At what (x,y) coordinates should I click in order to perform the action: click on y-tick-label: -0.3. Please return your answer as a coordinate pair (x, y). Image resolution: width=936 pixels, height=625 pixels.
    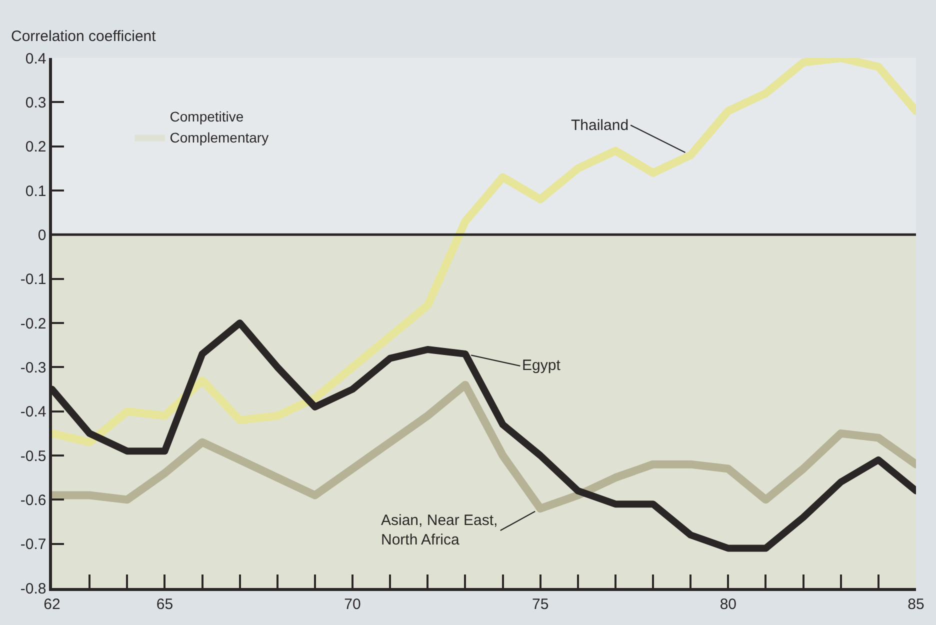
    Looking at the image, I should click on (33, 367).